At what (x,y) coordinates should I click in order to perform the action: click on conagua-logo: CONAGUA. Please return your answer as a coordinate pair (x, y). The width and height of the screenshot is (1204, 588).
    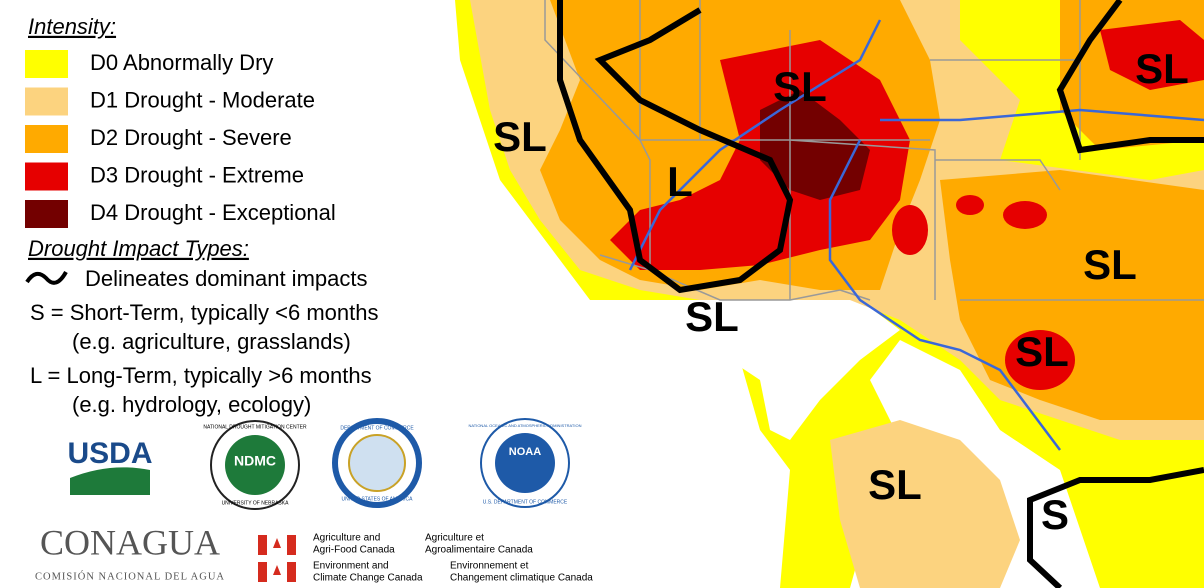
    Looking at the image, I should click on (130, 542).